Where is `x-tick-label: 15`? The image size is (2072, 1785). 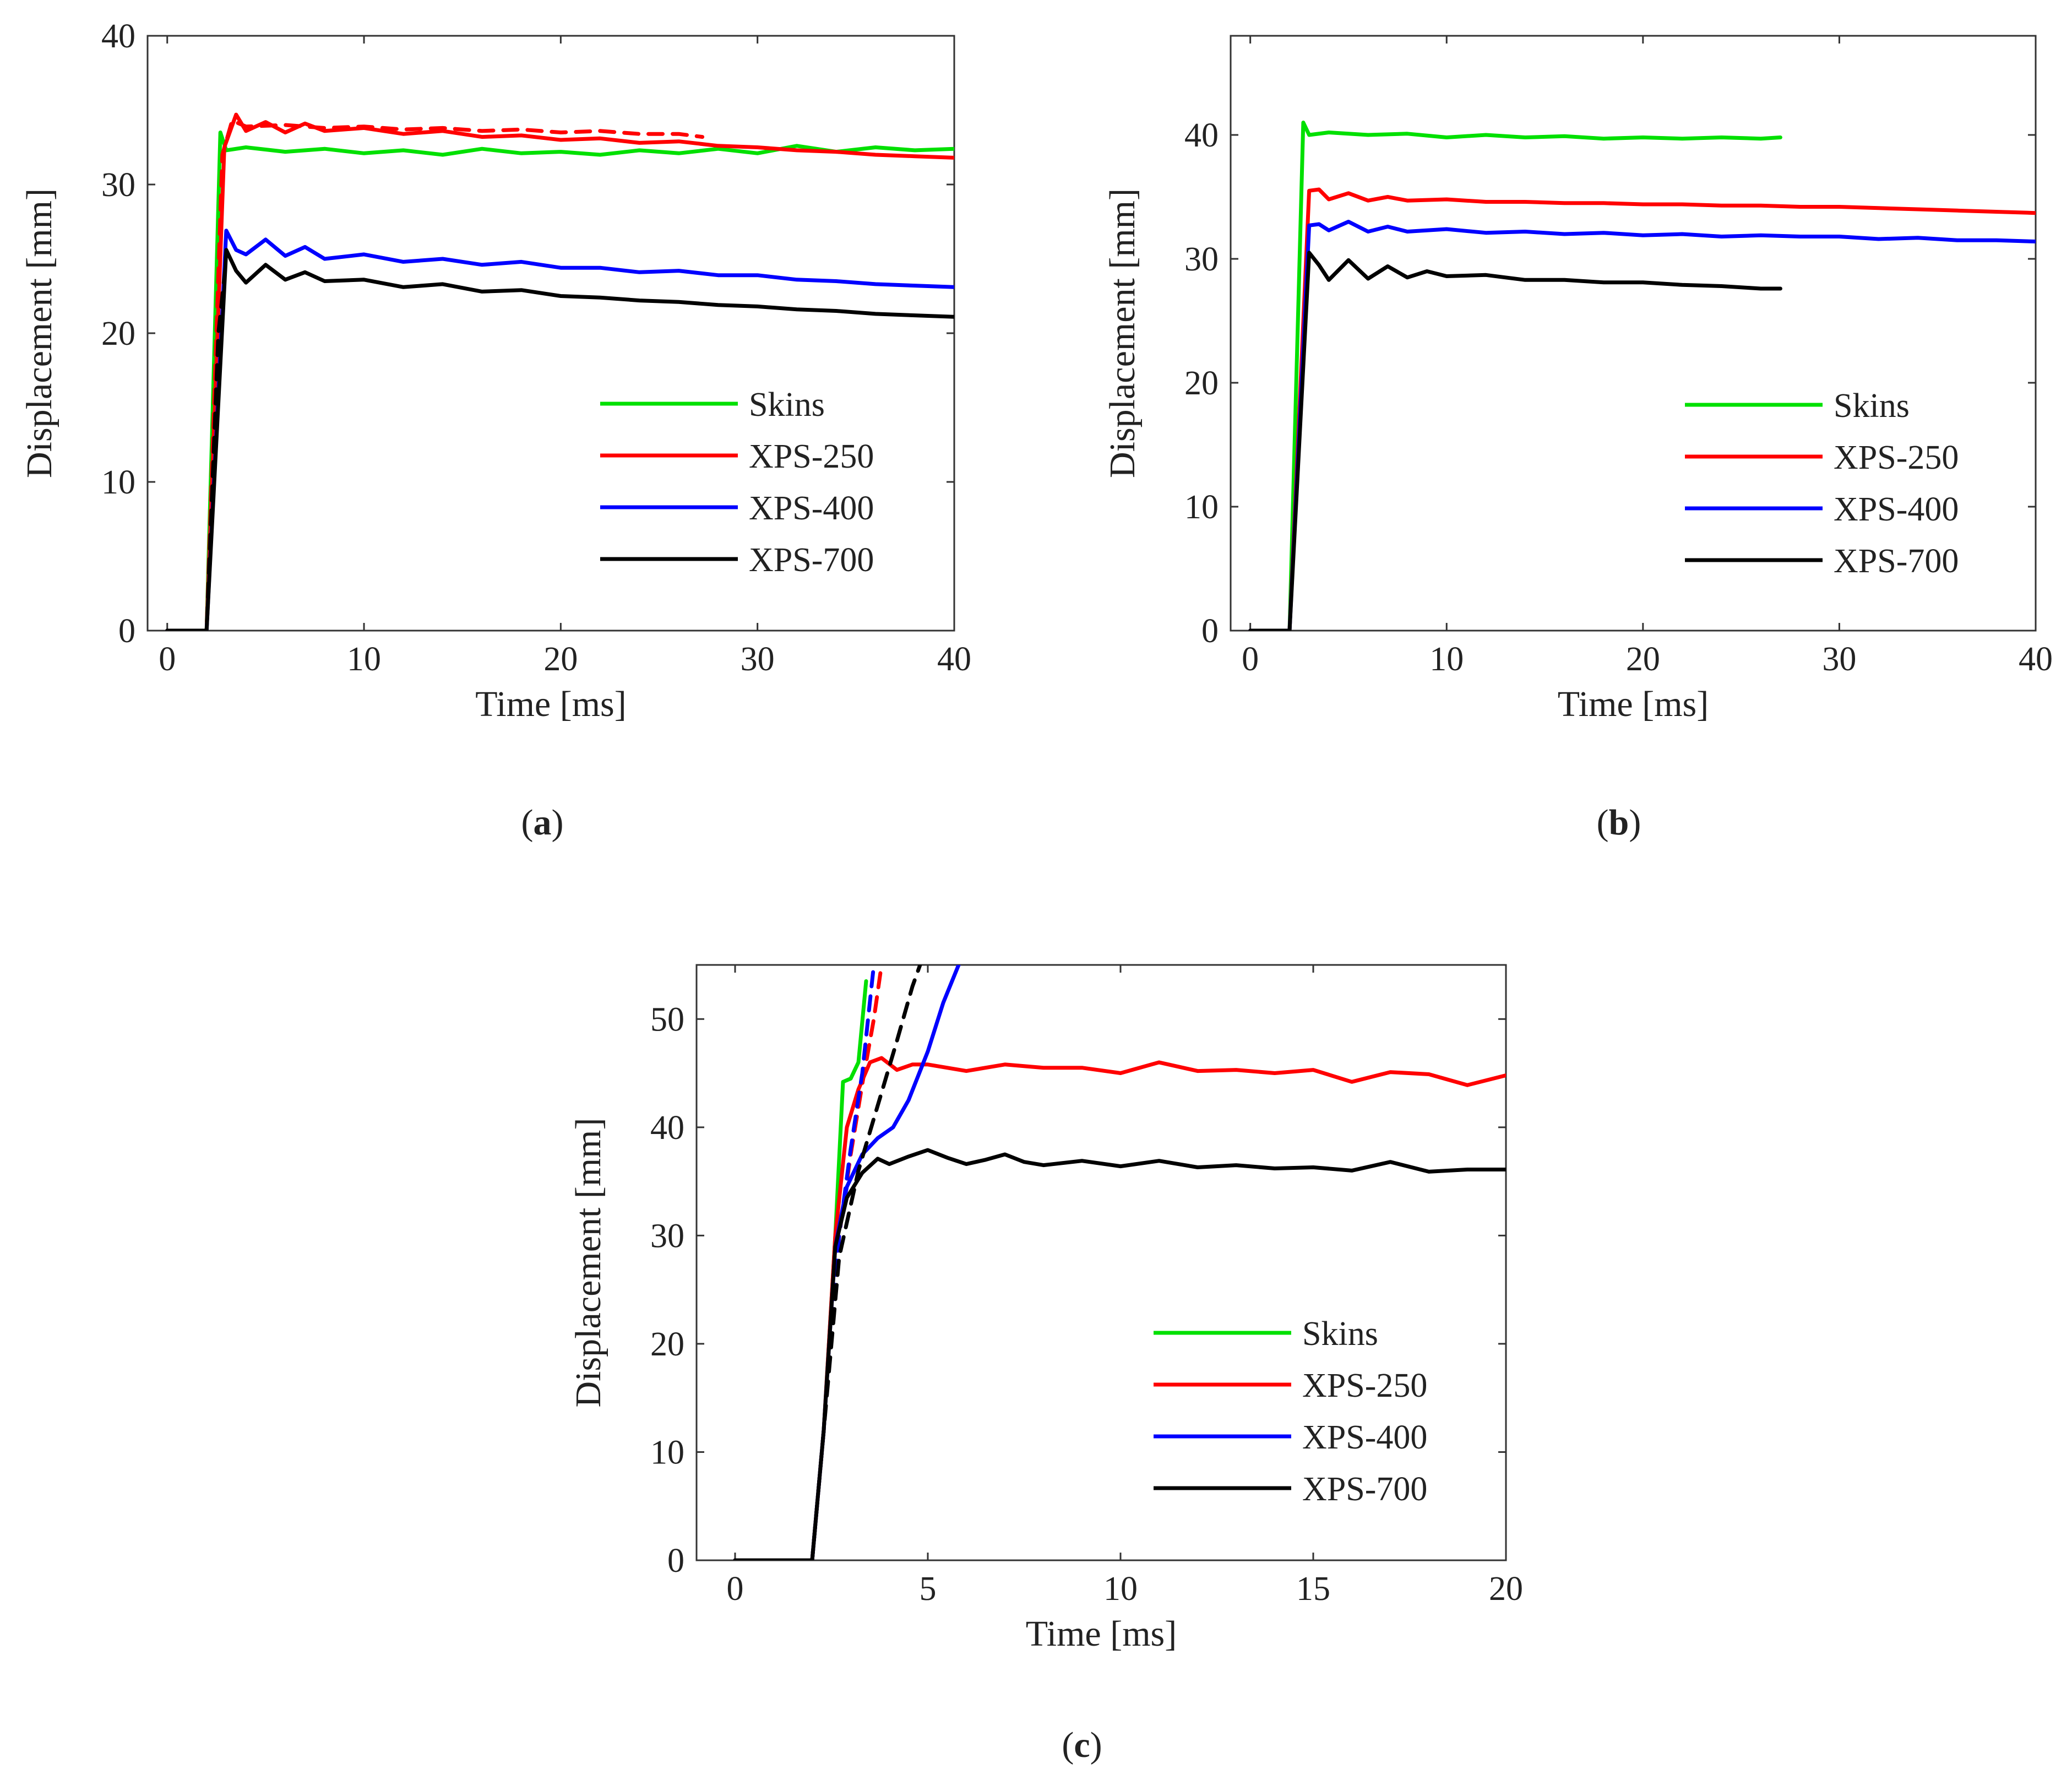 x-tick-label: 15 is located at coordinates (1313, 1589).